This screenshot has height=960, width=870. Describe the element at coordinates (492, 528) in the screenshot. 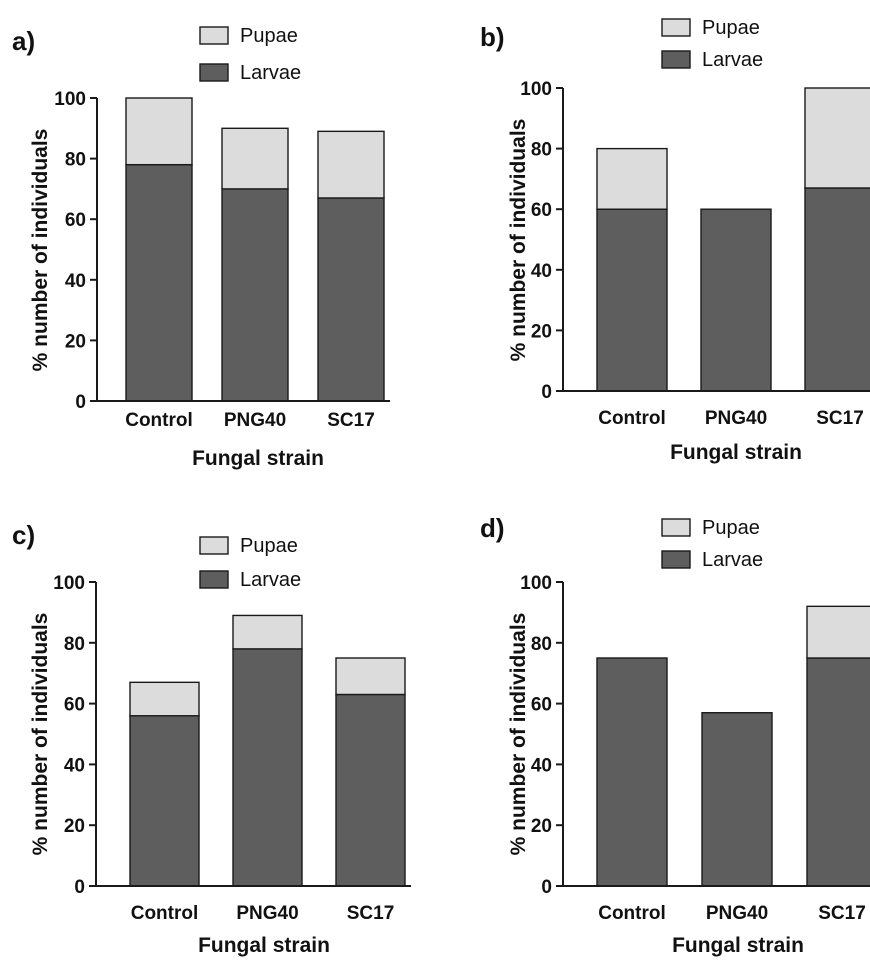

I see `panel-label: d)` at that location.